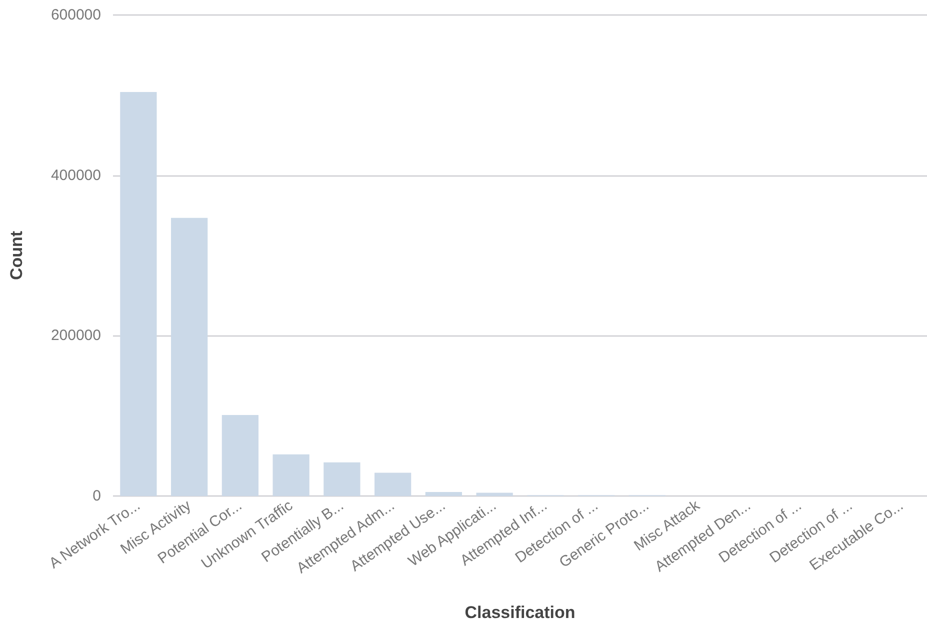  Describe the element at coordinates (75, 15) in the screenshot. I see `y-tick-label: 600000` at that location.